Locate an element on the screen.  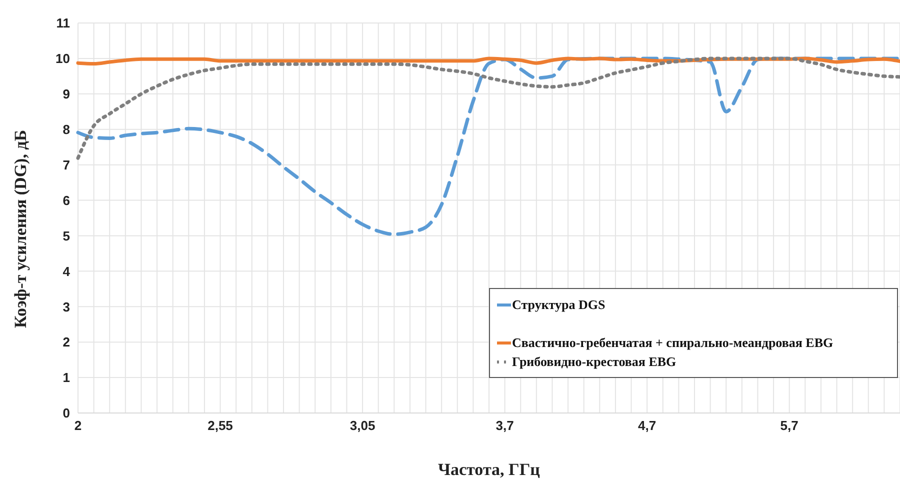
x-axis-title: Частота, ГГц is located at coordinates (489, 469).